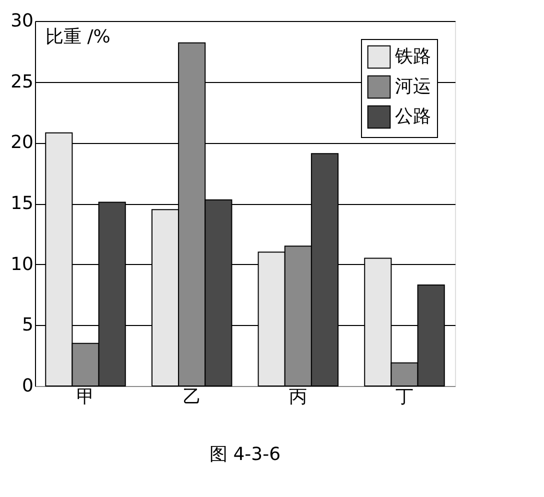 The image size is (544, 497). I want to click on x-tick-label: 甲, so click(85, 397).